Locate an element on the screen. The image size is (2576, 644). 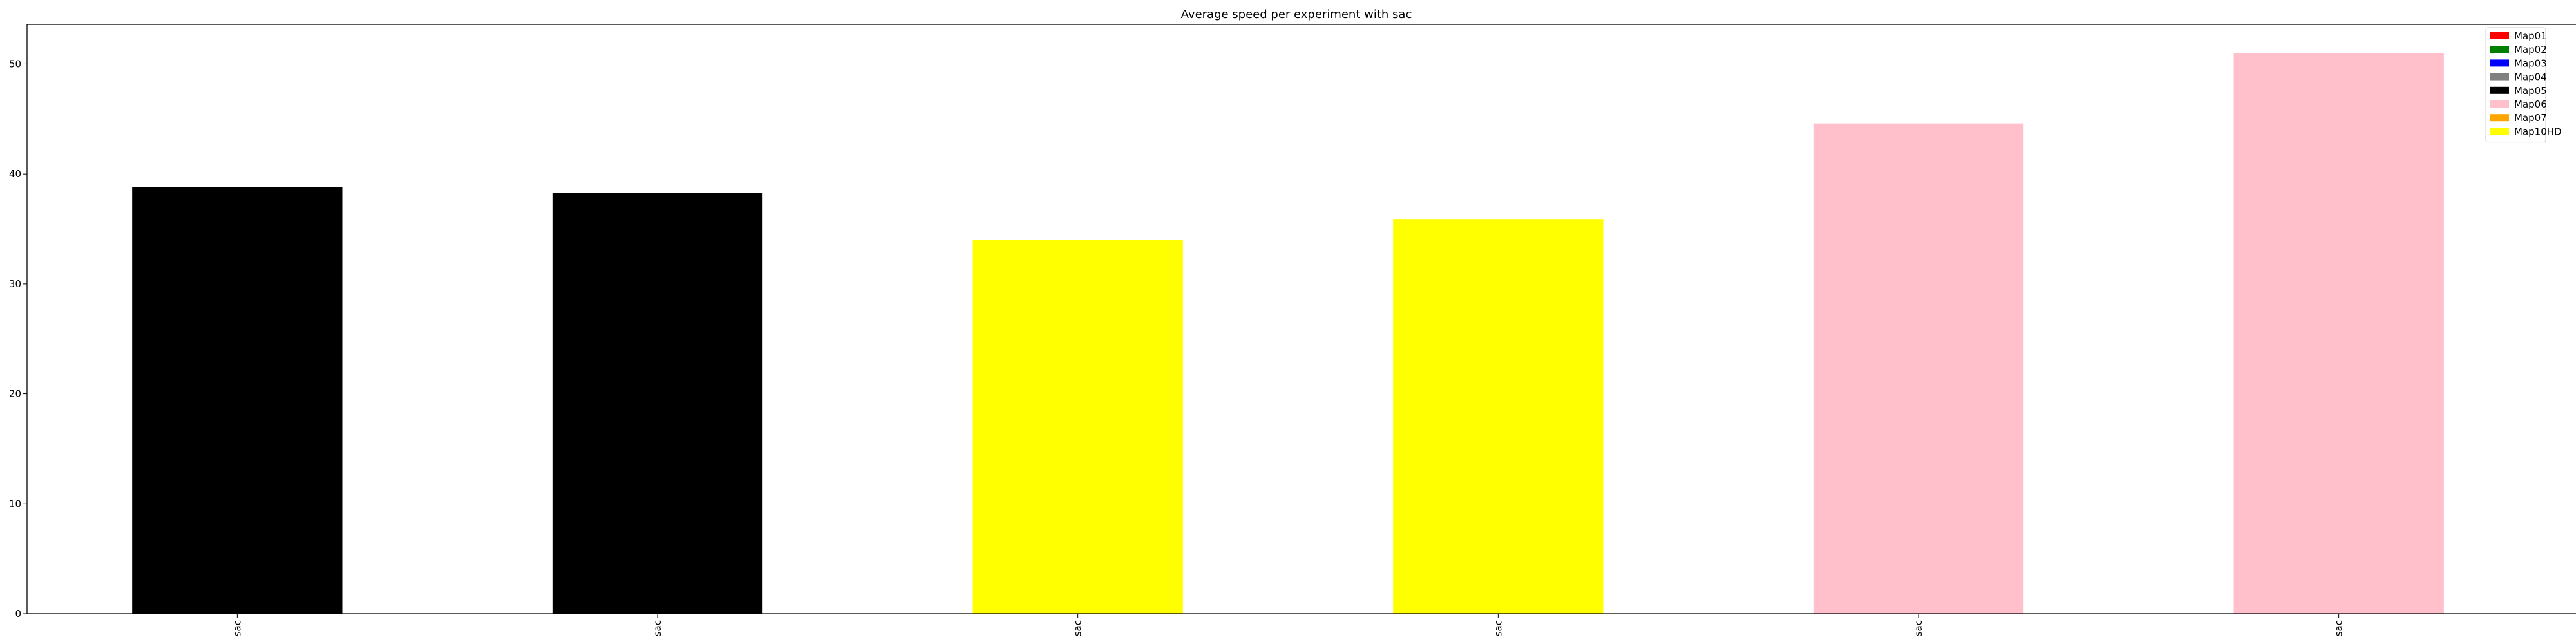
y-tick-label: 20 is located at coordinates (15, 394).